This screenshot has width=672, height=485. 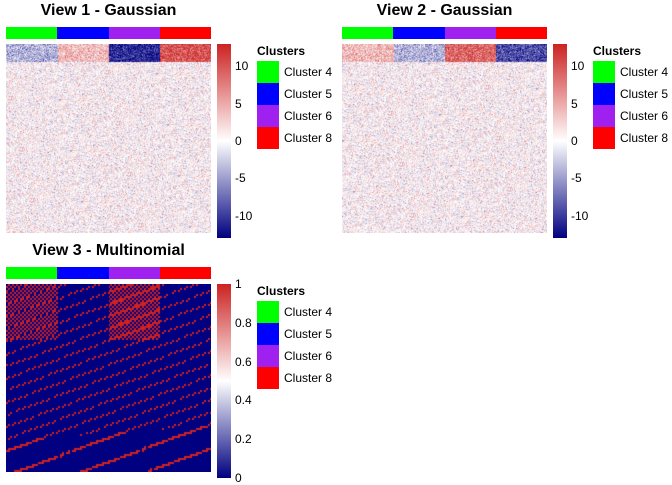 What do you see at coordinates (238, 284) in the screenshot?
I see `scale-tick: 1` at bounding box center [238, 284].